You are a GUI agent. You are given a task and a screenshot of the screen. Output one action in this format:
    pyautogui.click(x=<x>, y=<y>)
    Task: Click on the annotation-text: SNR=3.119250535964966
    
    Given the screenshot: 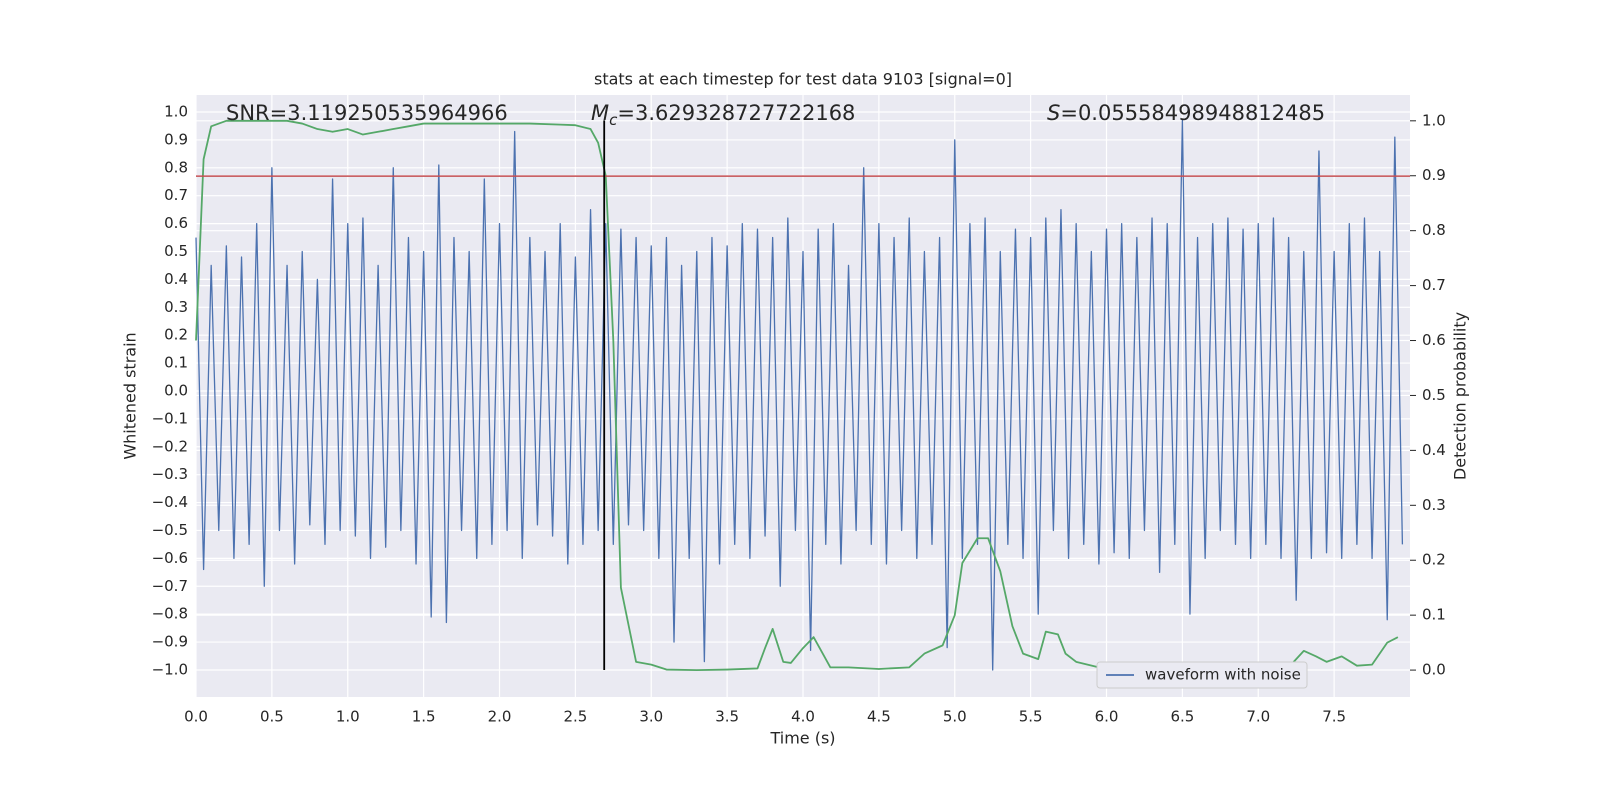 What is the action you would take?
    pyautogui.click(x=367, y=113)
    